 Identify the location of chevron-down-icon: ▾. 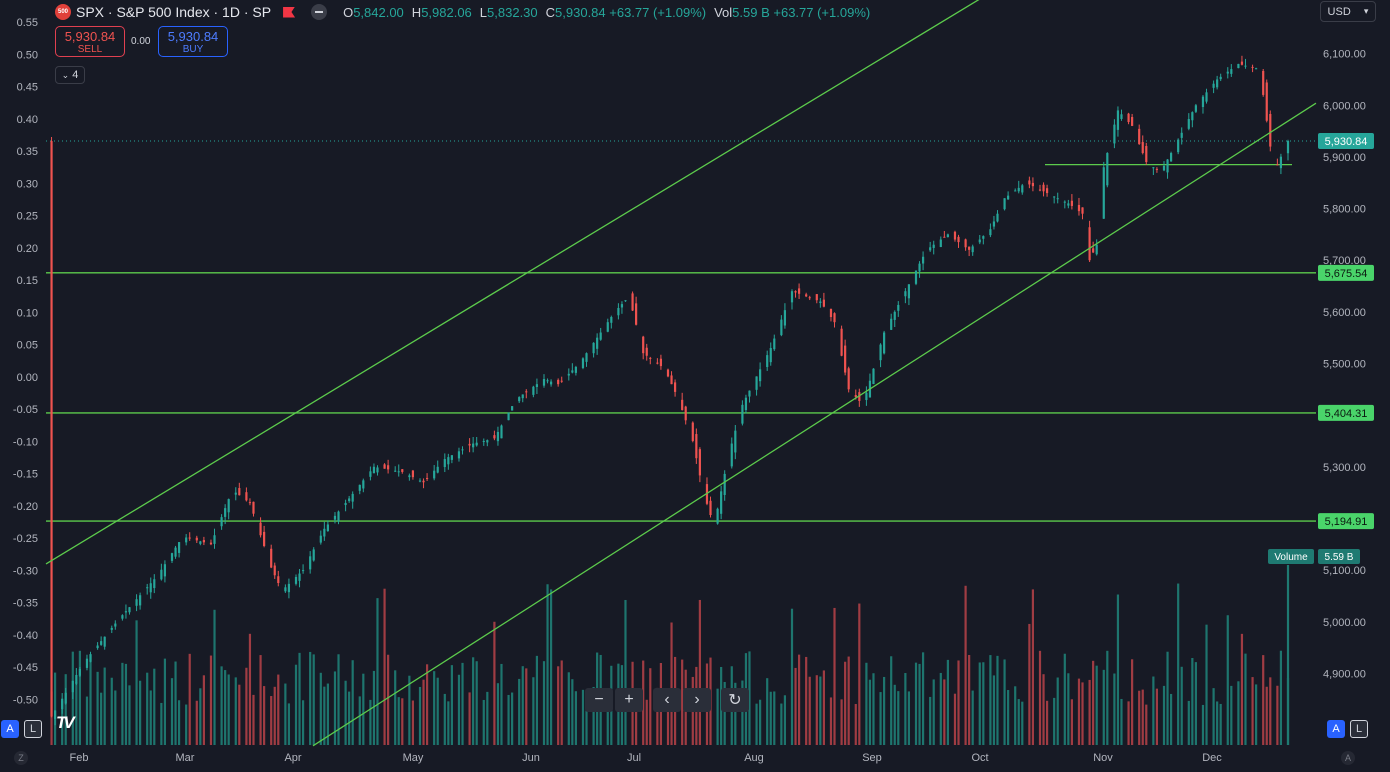
(1366, 11).